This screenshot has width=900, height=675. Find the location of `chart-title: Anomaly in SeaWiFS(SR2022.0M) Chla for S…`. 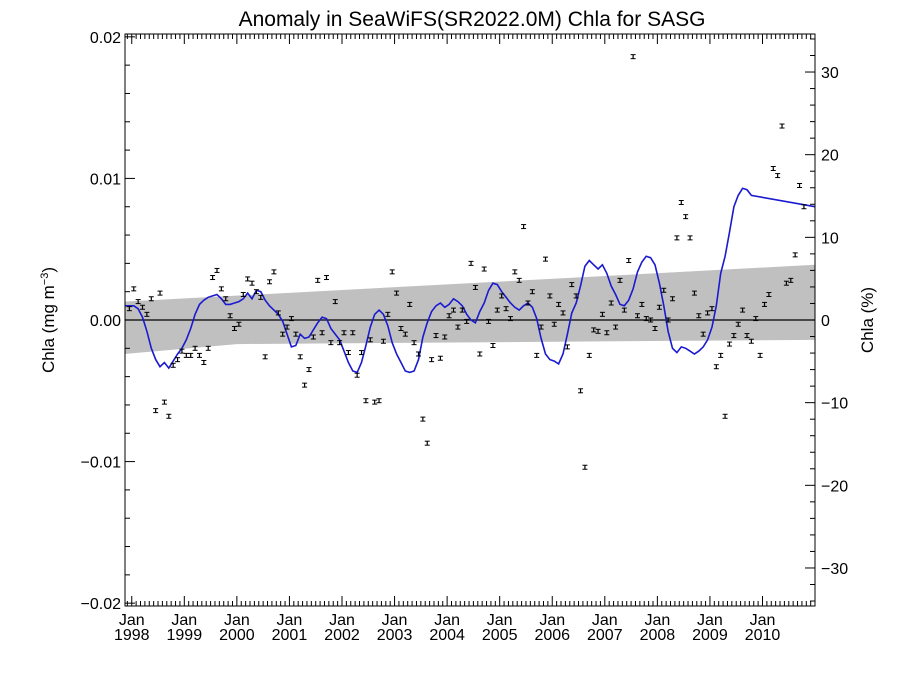

chart-title: Anomaly in SeaWiFS(SR2022.0M) Chla for S… is located at coordinates (472, 19).